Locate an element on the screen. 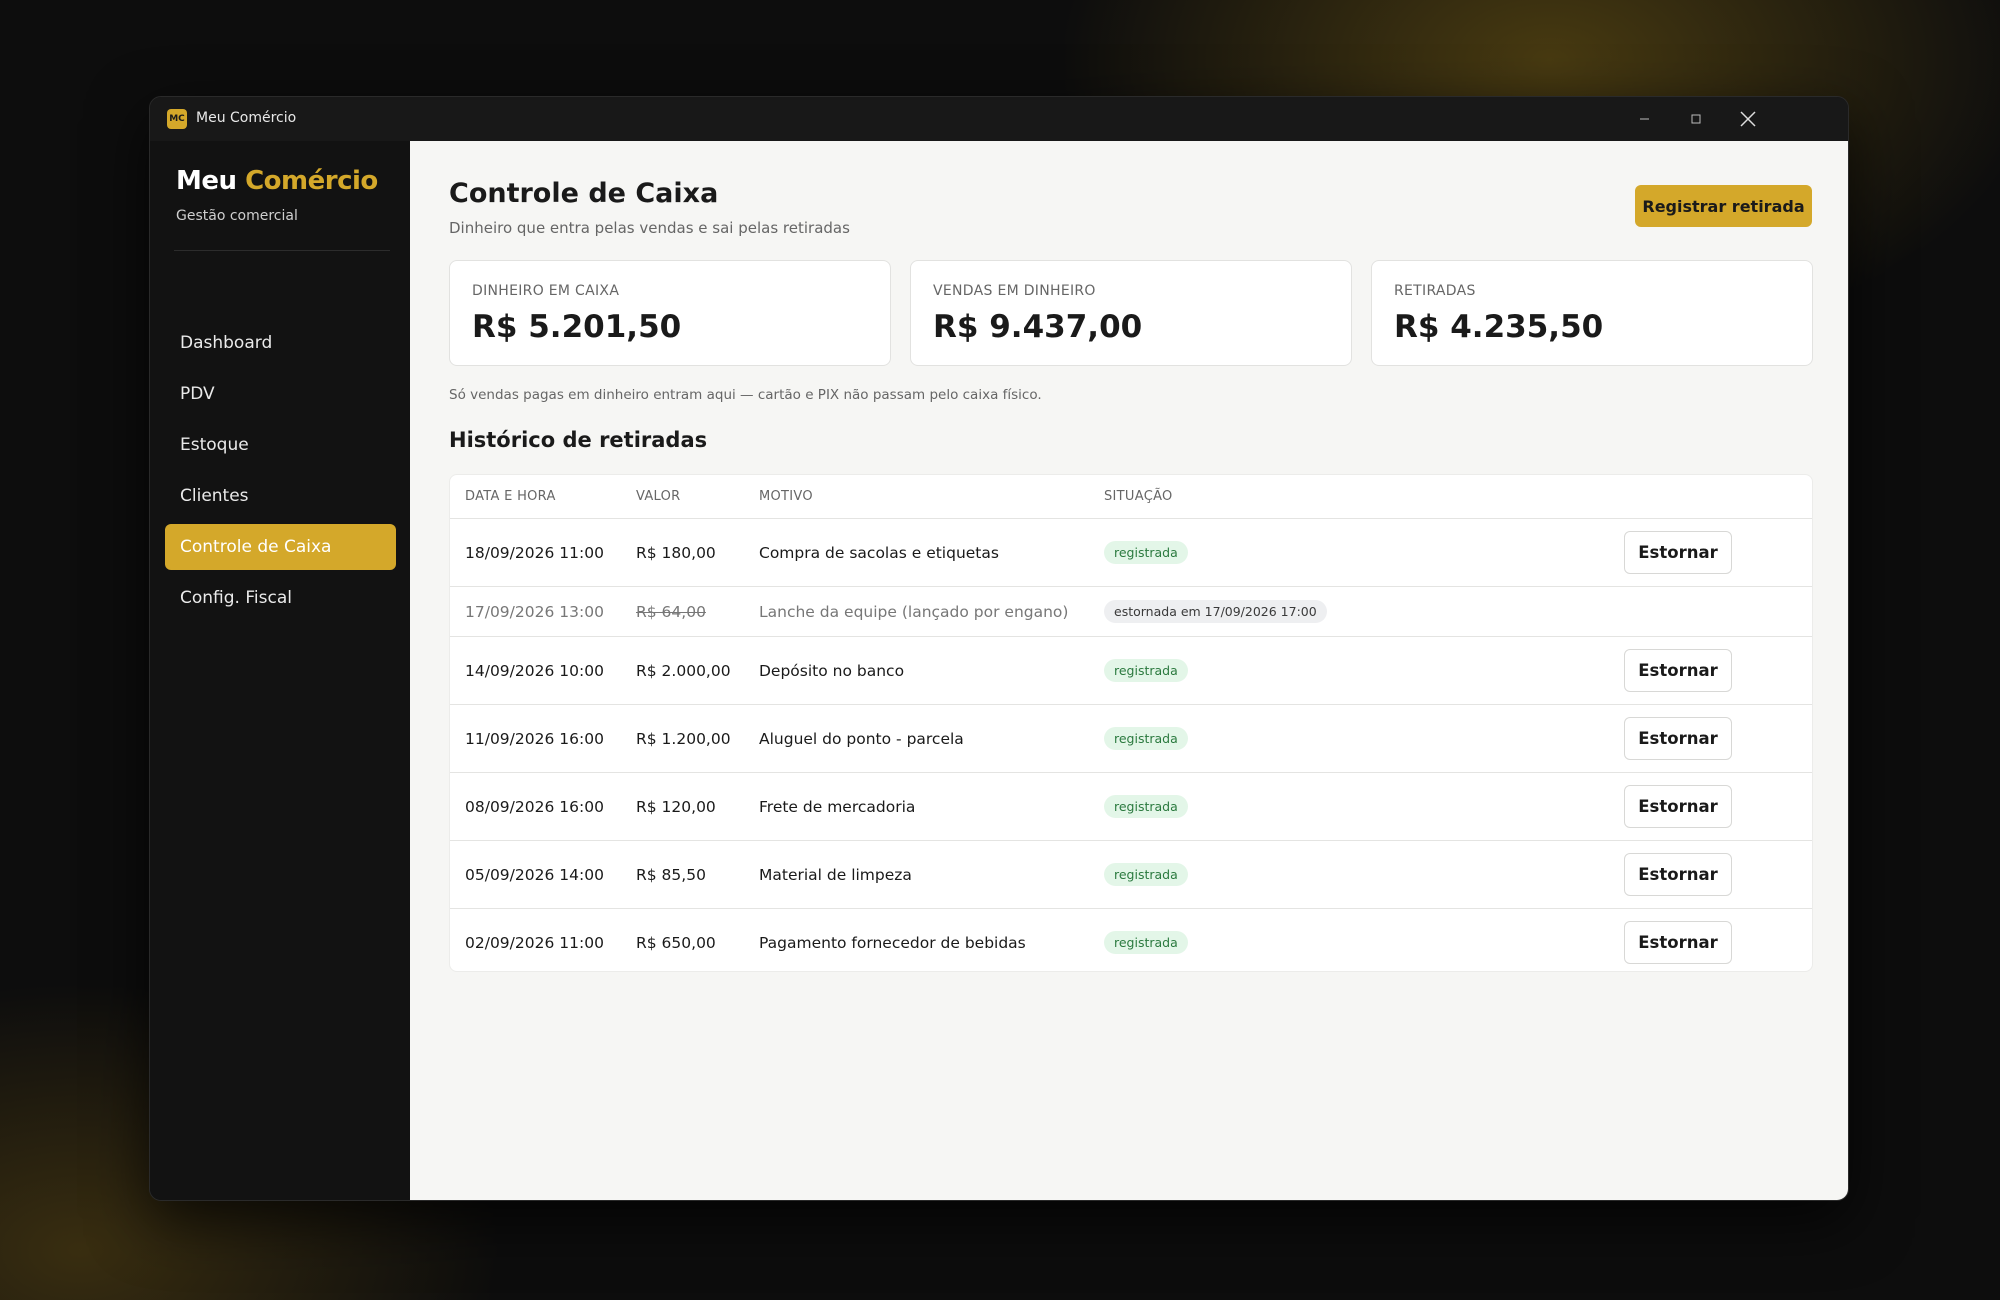 The width and height of the screenshot is (2000, 1300). summary-card: RETIRADAS R$ 4.235,50 is located at coordinates (1592, 313).